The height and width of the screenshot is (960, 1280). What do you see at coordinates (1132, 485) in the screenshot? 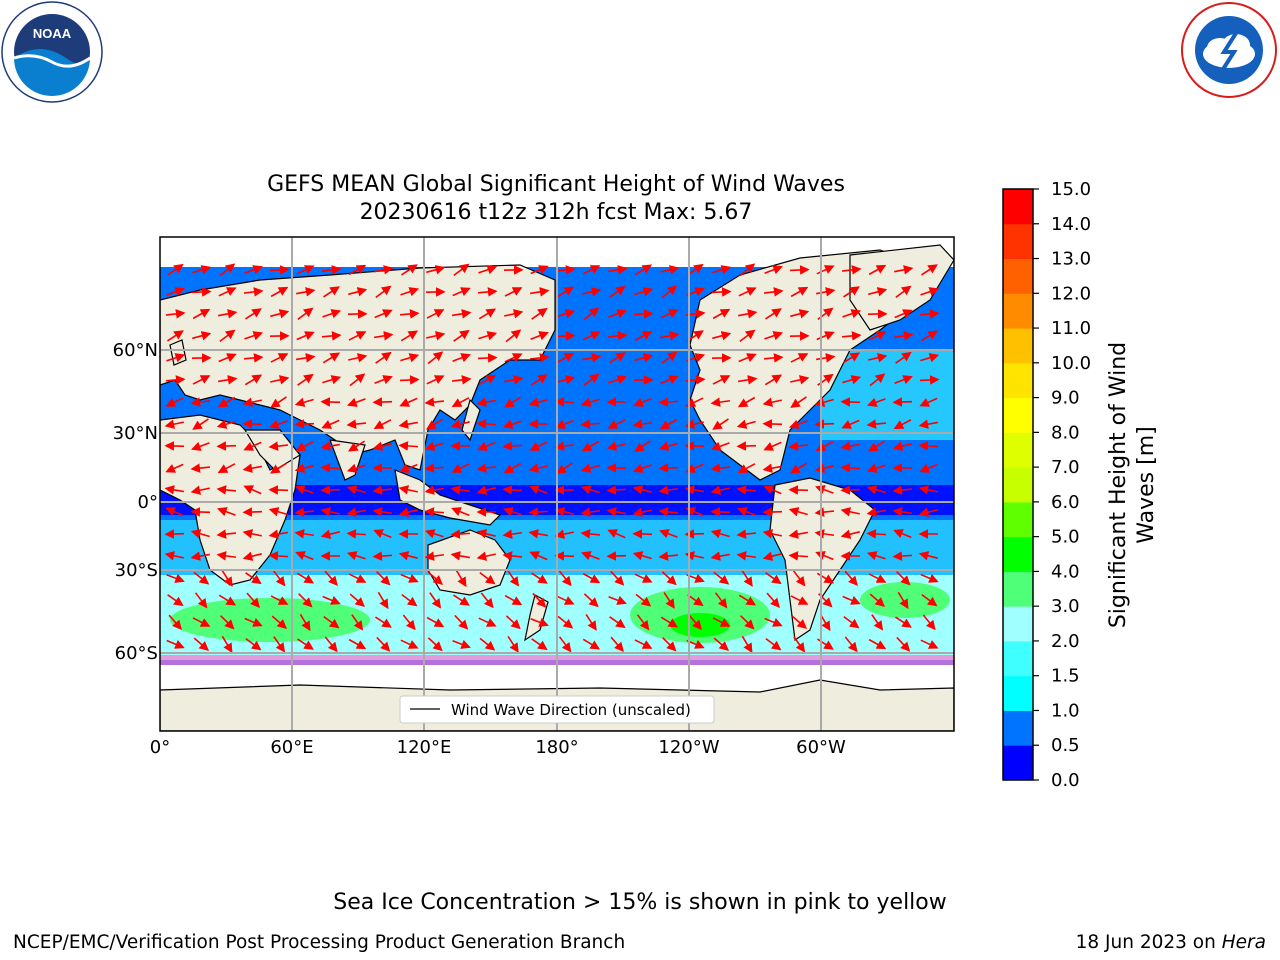
I see `colorbar-label: Significant Height of Wind Waves [m]` at bounding box center [1132, 485].